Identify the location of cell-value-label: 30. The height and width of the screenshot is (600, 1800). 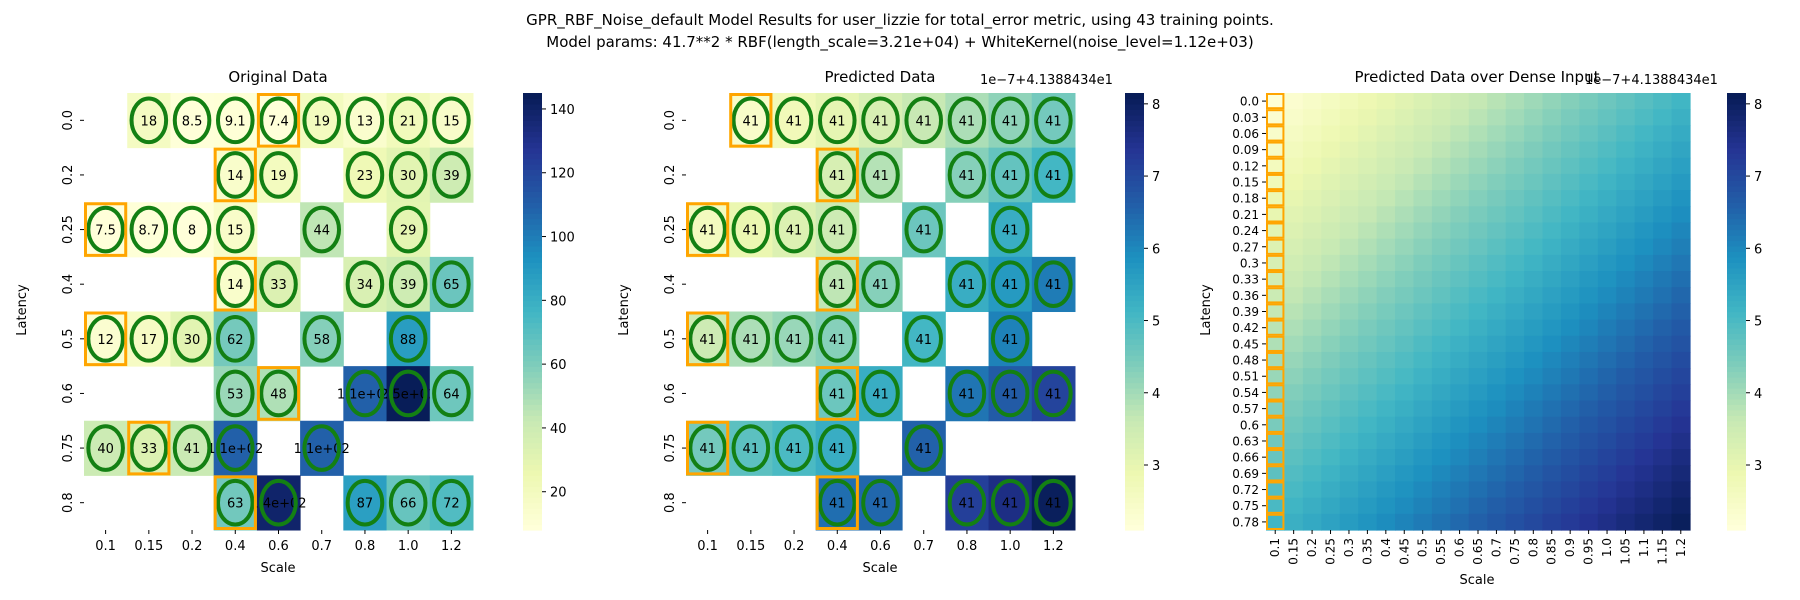
(192, 340).